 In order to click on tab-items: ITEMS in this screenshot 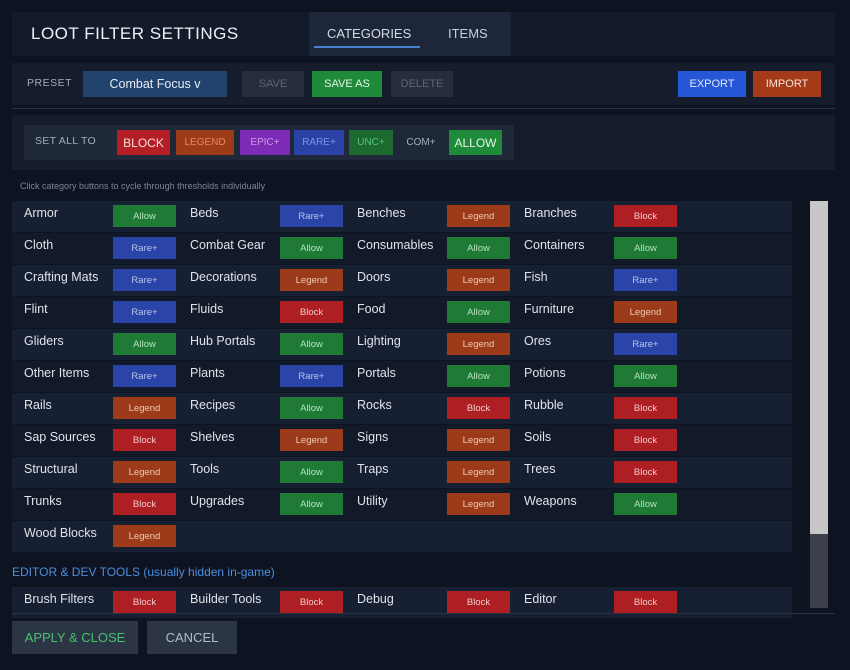, I will do `click(468, 33)`.